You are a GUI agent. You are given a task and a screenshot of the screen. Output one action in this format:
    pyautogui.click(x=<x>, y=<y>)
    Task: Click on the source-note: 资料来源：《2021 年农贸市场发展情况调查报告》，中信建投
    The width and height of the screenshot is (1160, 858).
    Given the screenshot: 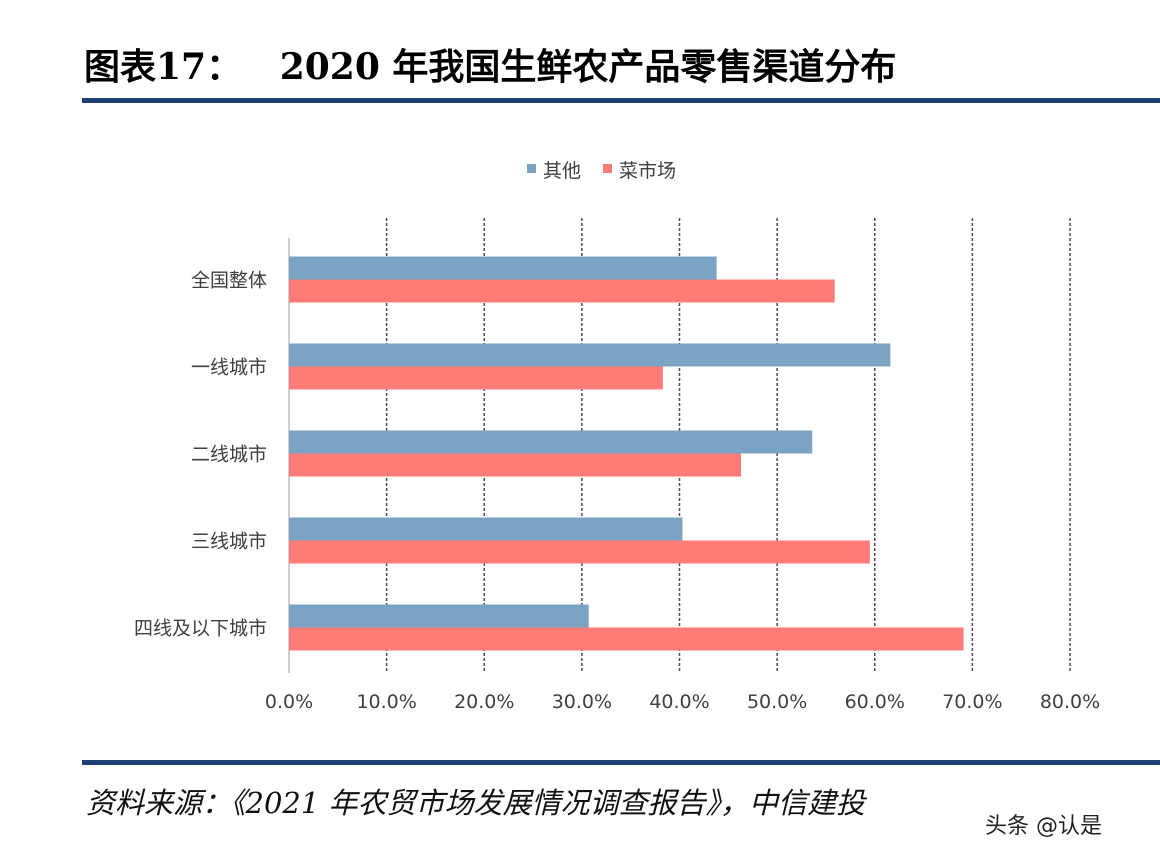 What is the action you would take?
    pyautogui.click(x=476, y=803)
    